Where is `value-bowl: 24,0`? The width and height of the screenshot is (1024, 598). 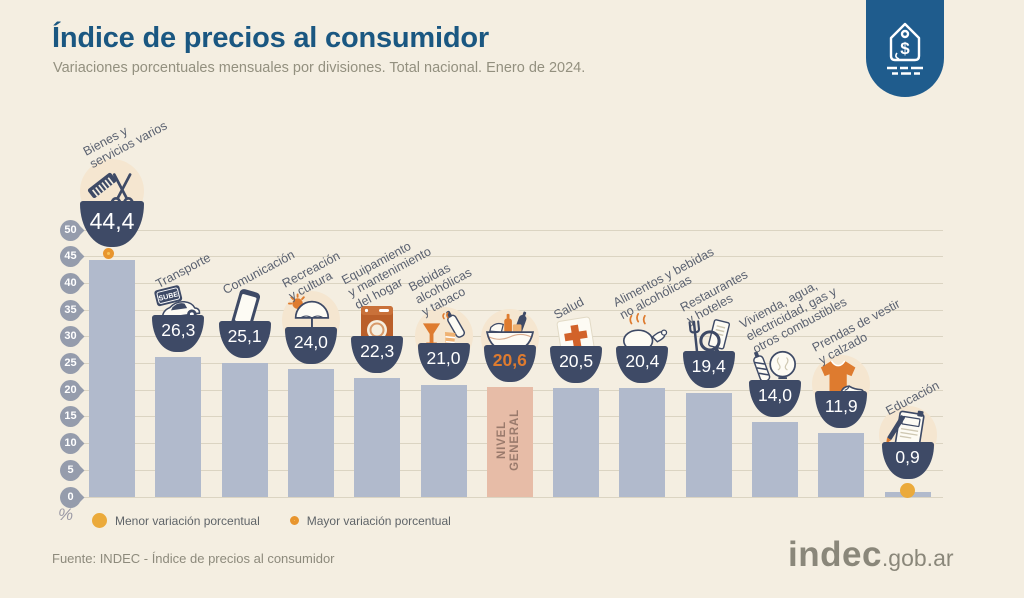 value-bowl: 24,0 is located at coordinates (310, 345).